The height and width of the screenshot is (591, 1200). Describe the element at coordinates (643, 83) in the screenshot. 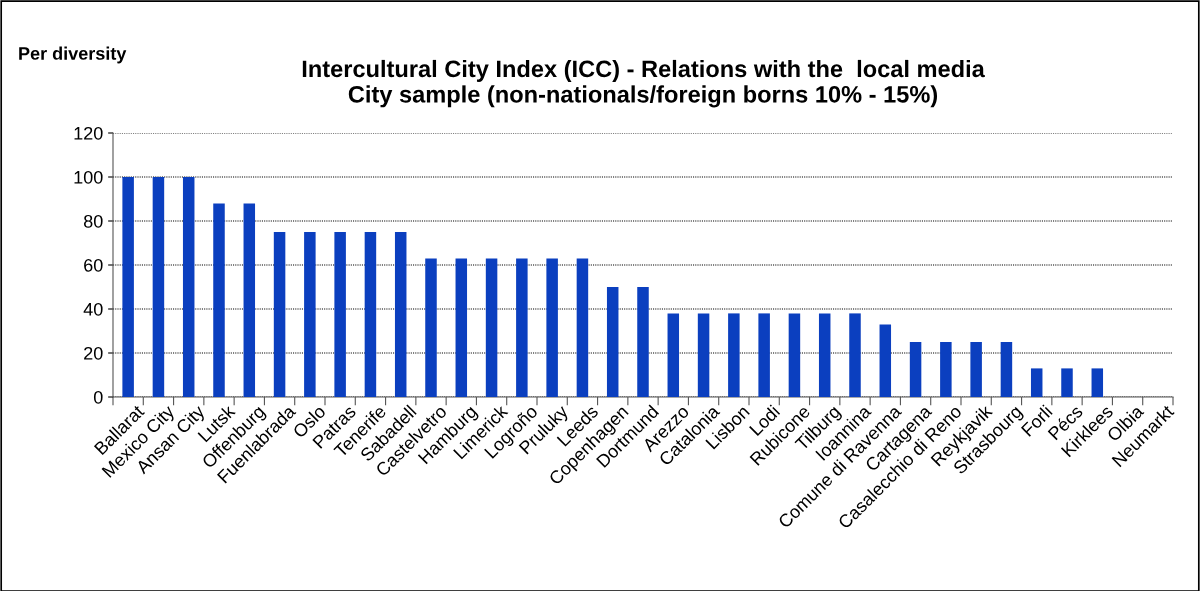

I see `chart-title: Intercultural City Index (ICC) - Relations with the local media City sample (non-nationals/foreign borns 10% - 15%)` at that location.